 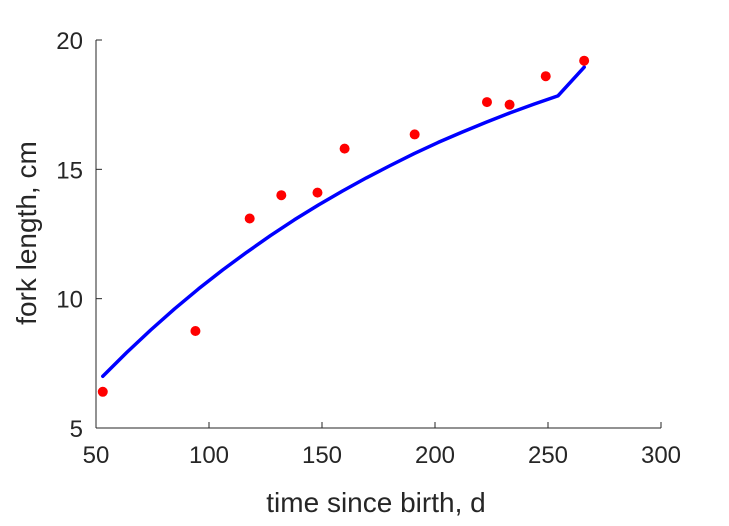 I want to click on x-tick-label: 300, so click(x=661, y=455).